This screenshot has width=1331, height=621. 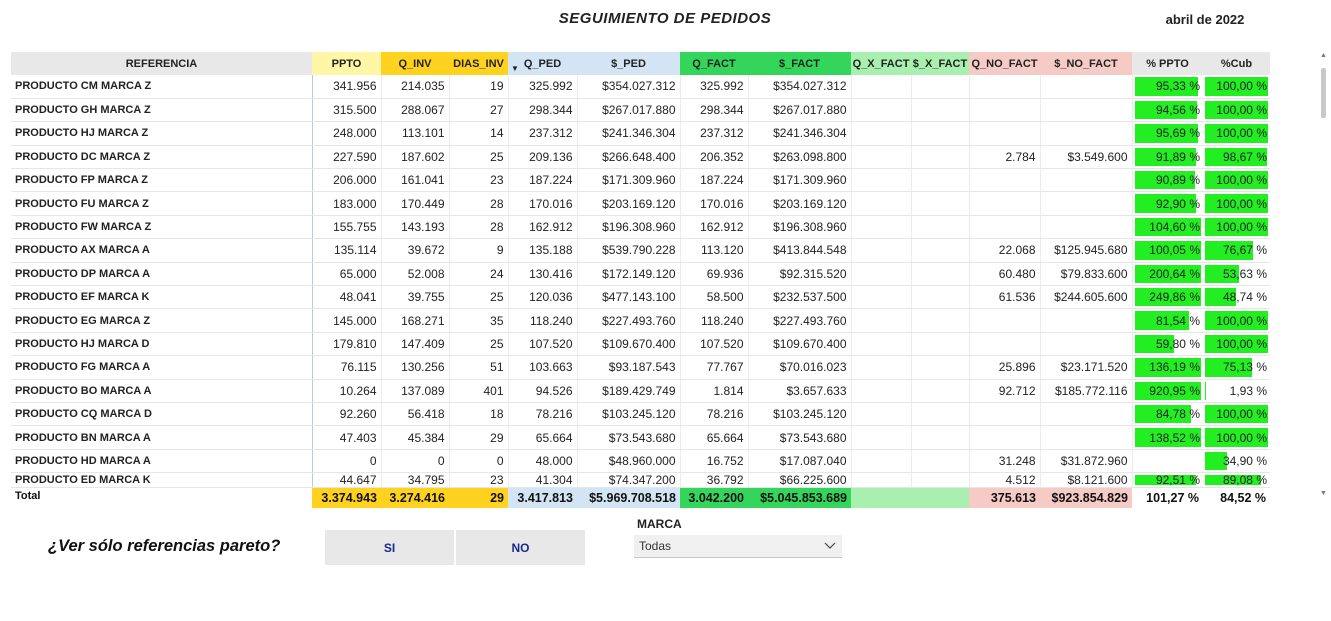 I want to click on cell-dias-inv: 0, so click(x=479, y=461).